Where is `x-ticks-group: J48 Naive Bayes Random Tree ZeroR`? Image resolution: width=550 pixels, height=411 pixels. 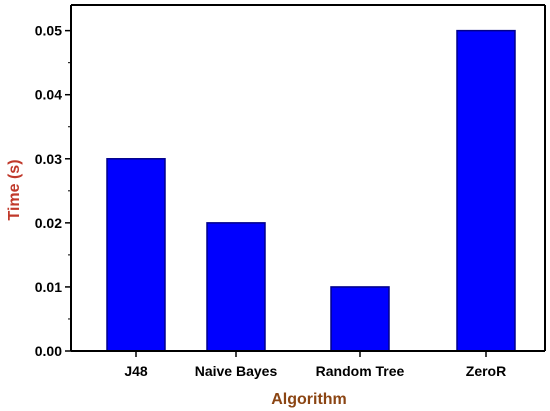
x-ticks-group: J48 Naive Bayes Random Tree ZeroR is located at coordinates (315, 365).